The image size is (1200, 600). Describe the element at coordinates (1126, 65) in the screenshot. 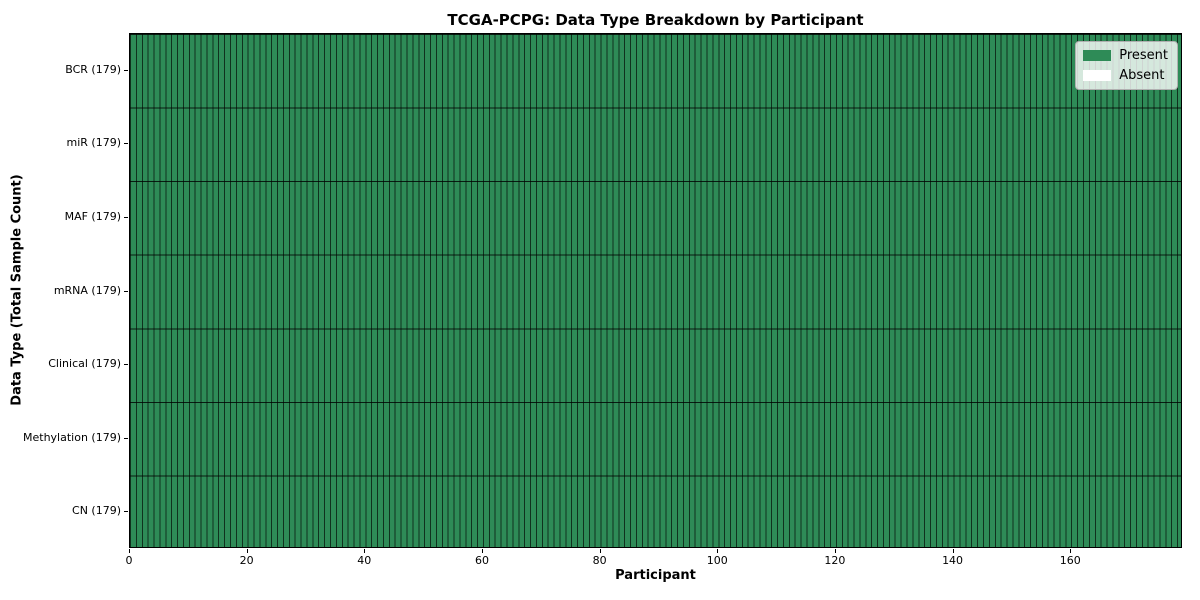

I see `legend: Present Absent` at that location.